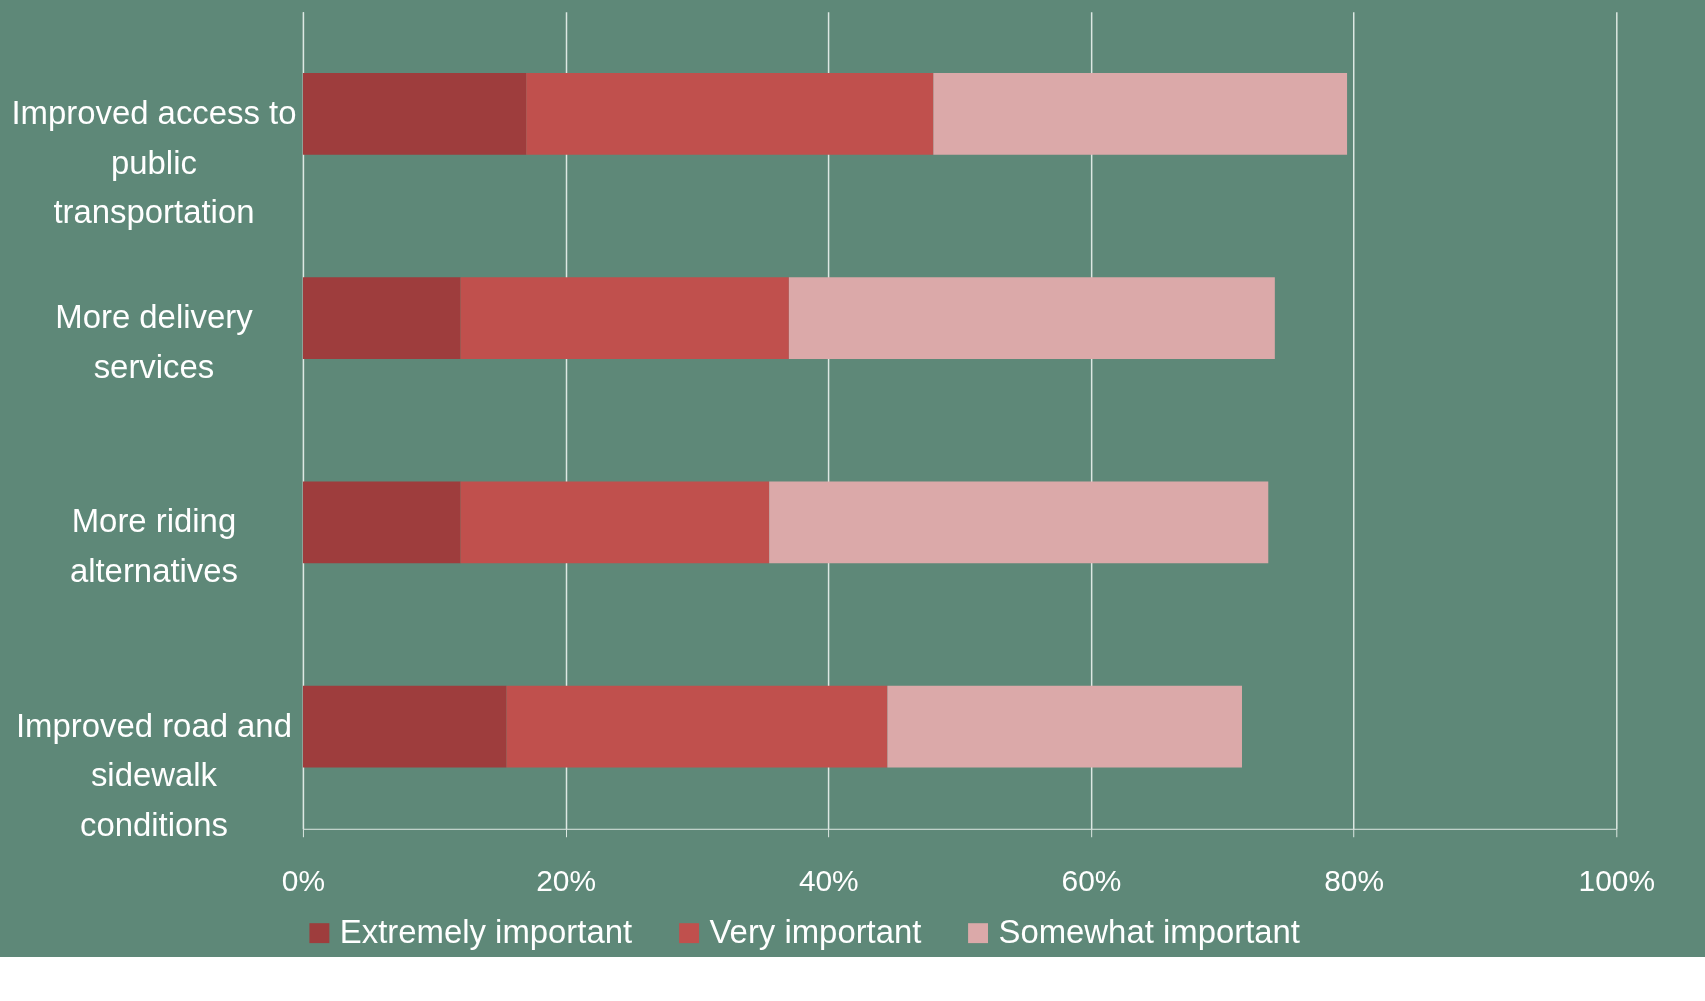  I want to click on y-tick-label: More delivery services, so click(154, 341).